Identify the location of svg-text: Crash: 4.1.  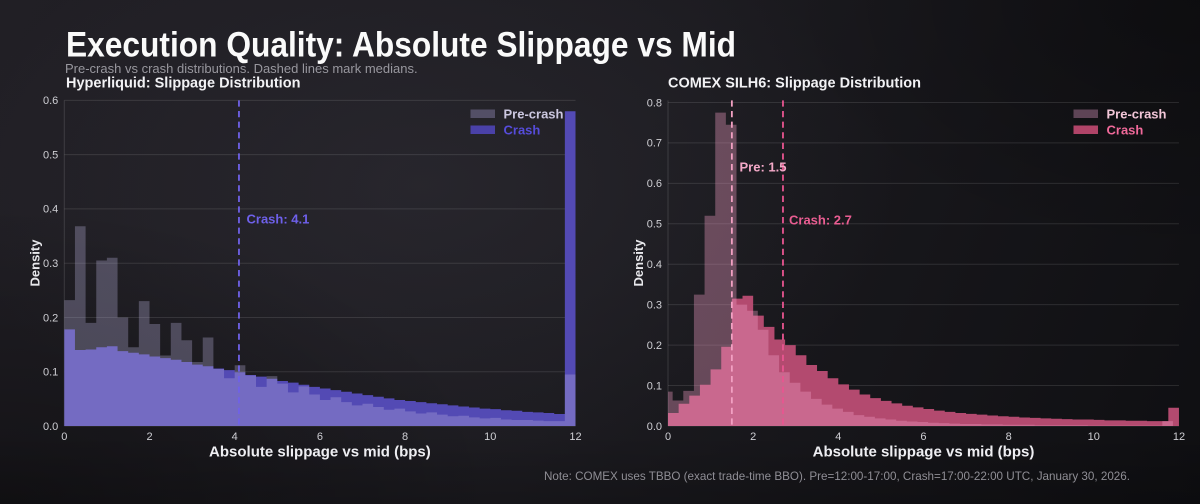
(278, 219).